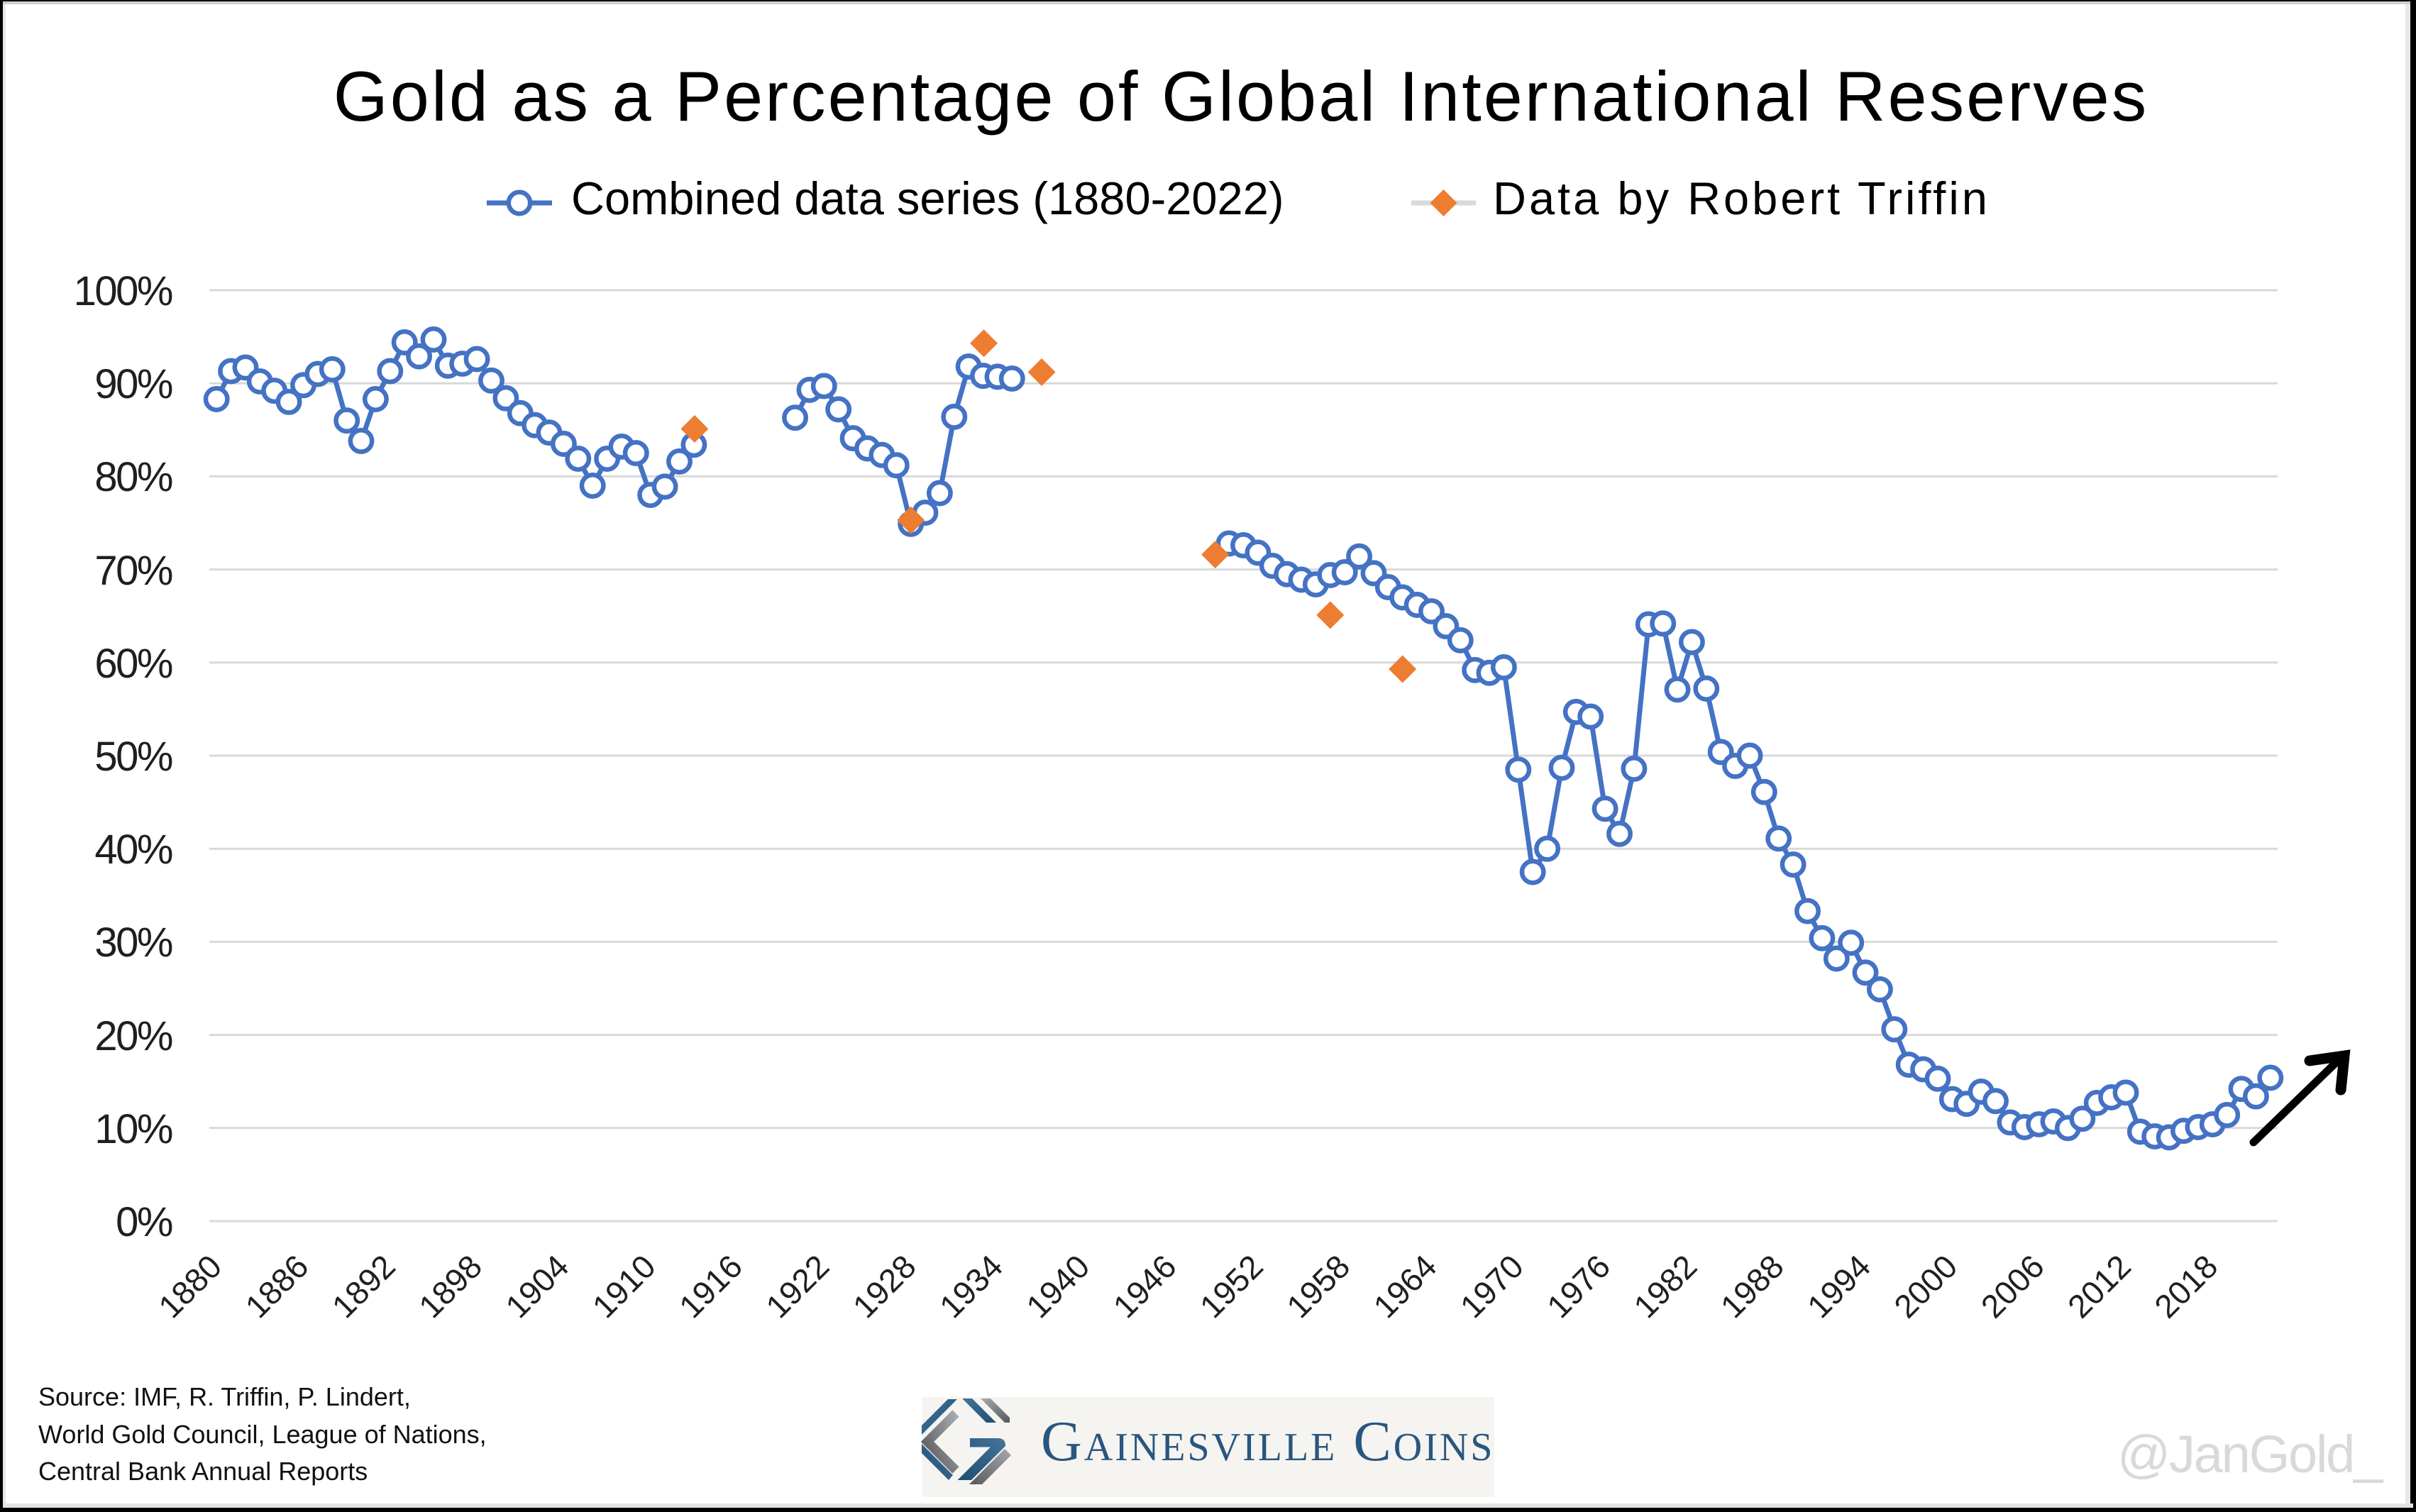 The height and width of the screenshot is (1512, 2416). What do you see at coordinates (1741, 198) in the screenshot?
I see `svg-text: Data by Robert Triffin` at bounding box center [1741, 198].